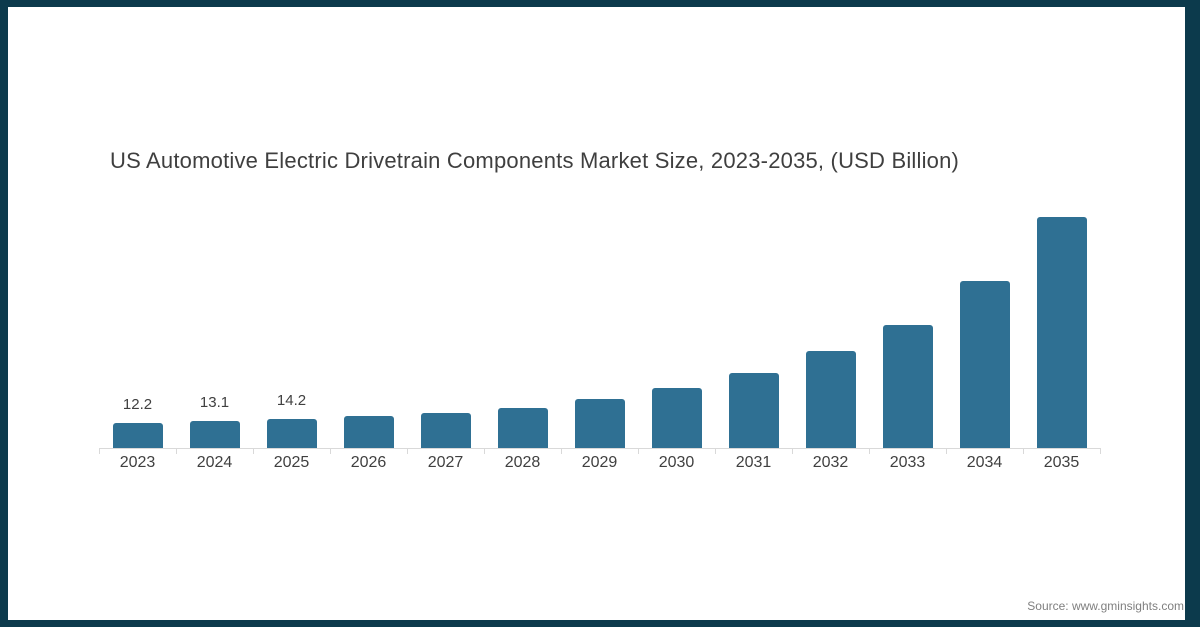  What do you see at coordinates (137, 435) in the screenshot?
I see `bar-2023` at bounding box center [137, 435].